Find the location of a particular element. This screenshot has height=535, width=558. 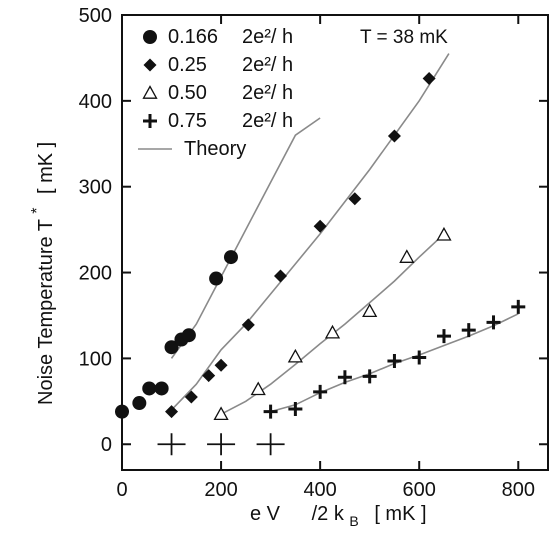

legend-marker-diamond is located at coordinates (150, 65).